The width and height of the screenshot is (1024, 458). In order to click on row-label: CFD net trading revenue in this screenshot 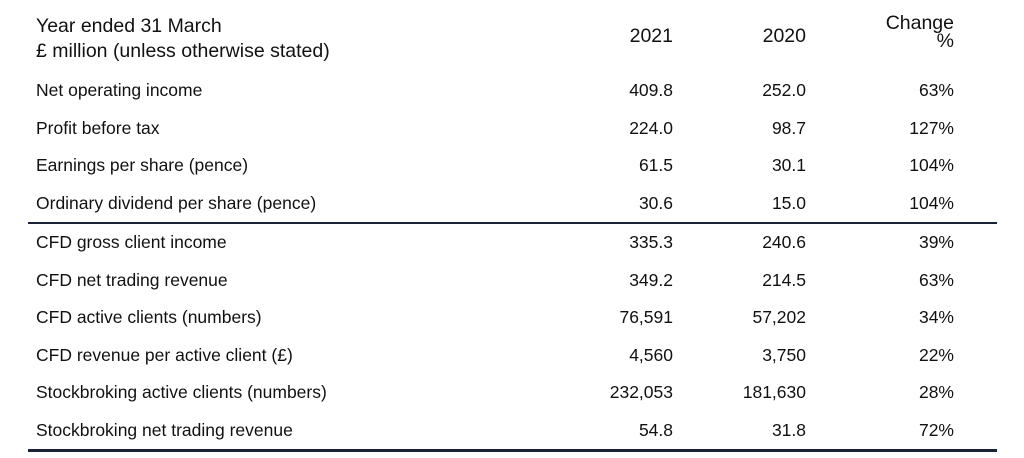, I will do `click(132, 279)`.